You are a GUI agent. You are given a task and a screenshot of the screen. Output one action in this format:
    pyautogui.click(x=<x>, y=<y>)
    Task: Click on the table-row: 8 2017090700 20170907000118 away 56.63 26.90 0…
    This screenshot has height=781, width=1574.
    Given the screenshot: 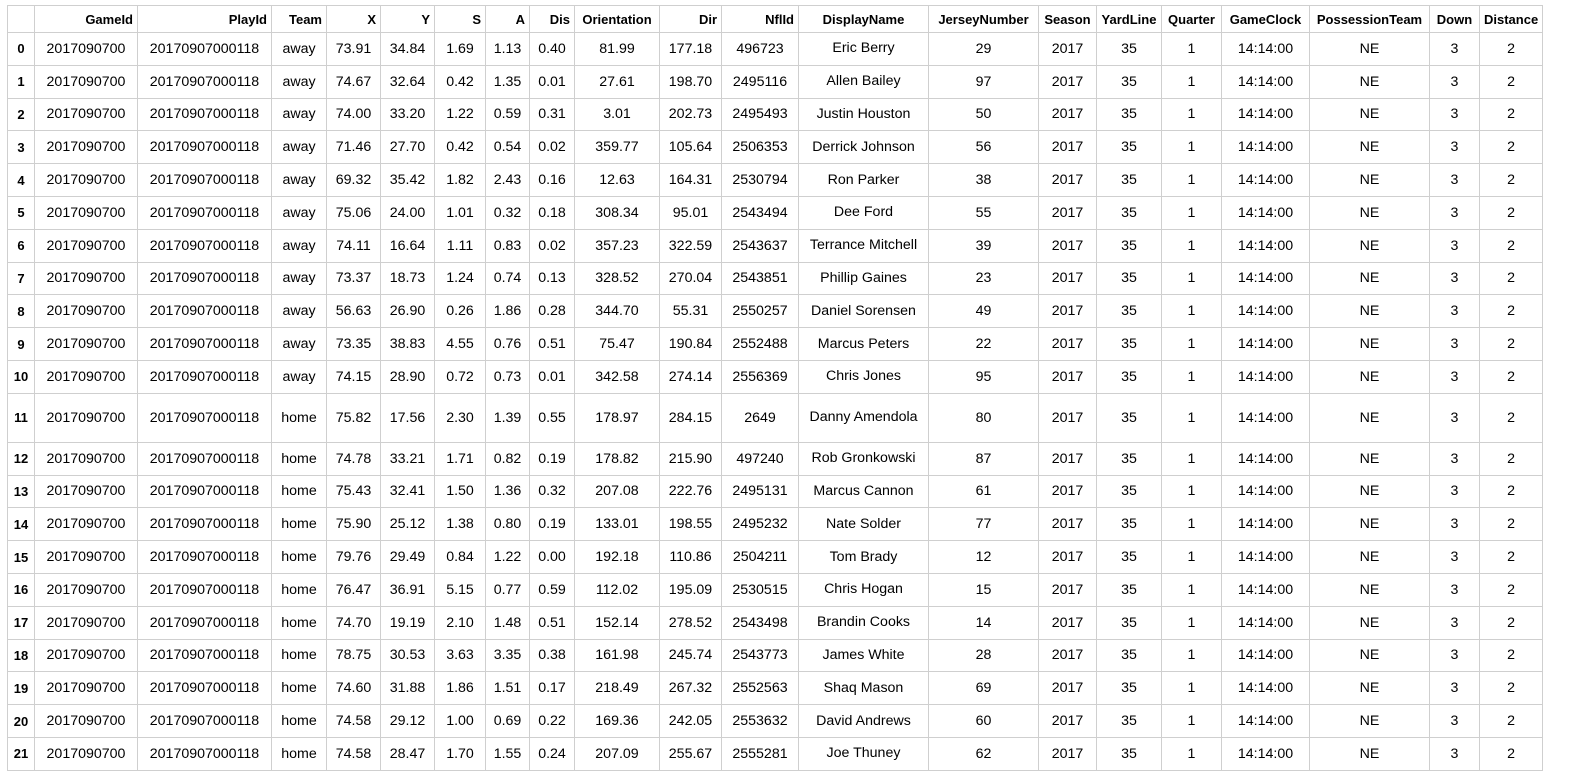 What is the action you would take?
    pyautogui.click(x=775, y=311)
    